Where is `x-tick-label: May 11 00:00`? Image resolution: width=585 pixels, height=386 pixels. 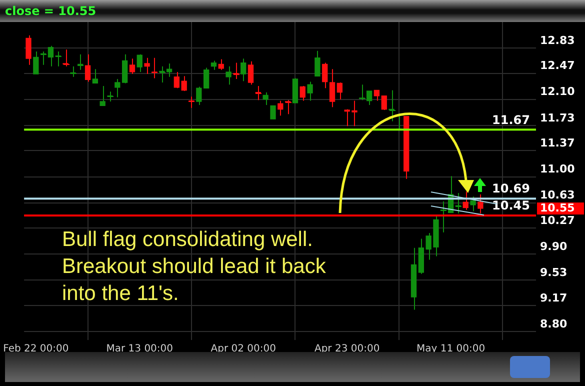
x-tick-label: May 11 00:00 is located at coordinates (451, 349).